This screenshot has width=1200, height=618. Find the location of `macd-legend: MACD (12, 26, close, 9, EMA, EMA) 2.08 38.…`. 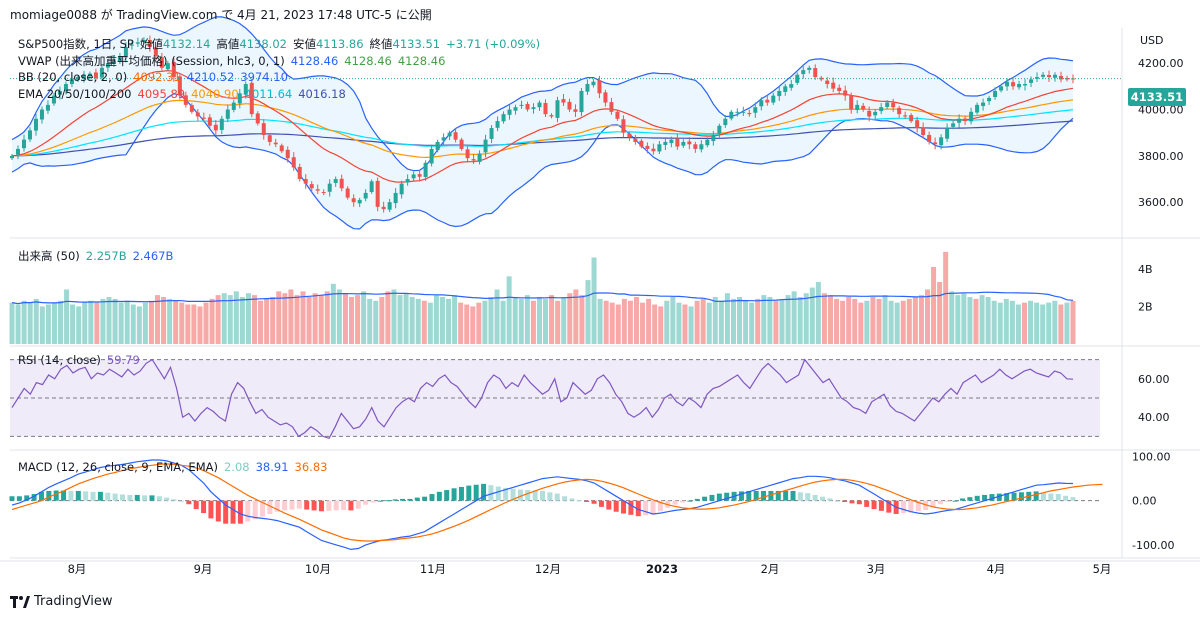

macd-legend: MACD (12, 26, close, 9, EMA, EMA) 2.08 38.… is located at coordinates (175, 467).